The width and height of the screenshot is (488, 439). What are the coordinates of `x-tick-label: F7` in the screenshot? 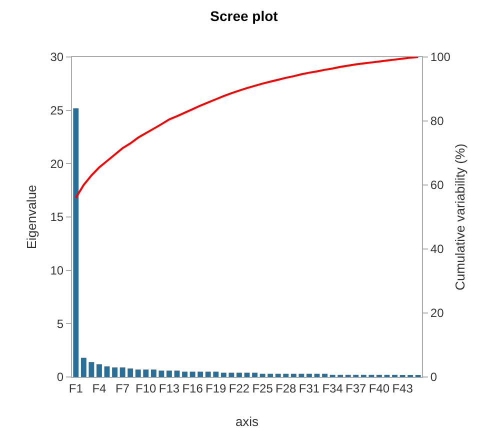 It's located at (123, 388).